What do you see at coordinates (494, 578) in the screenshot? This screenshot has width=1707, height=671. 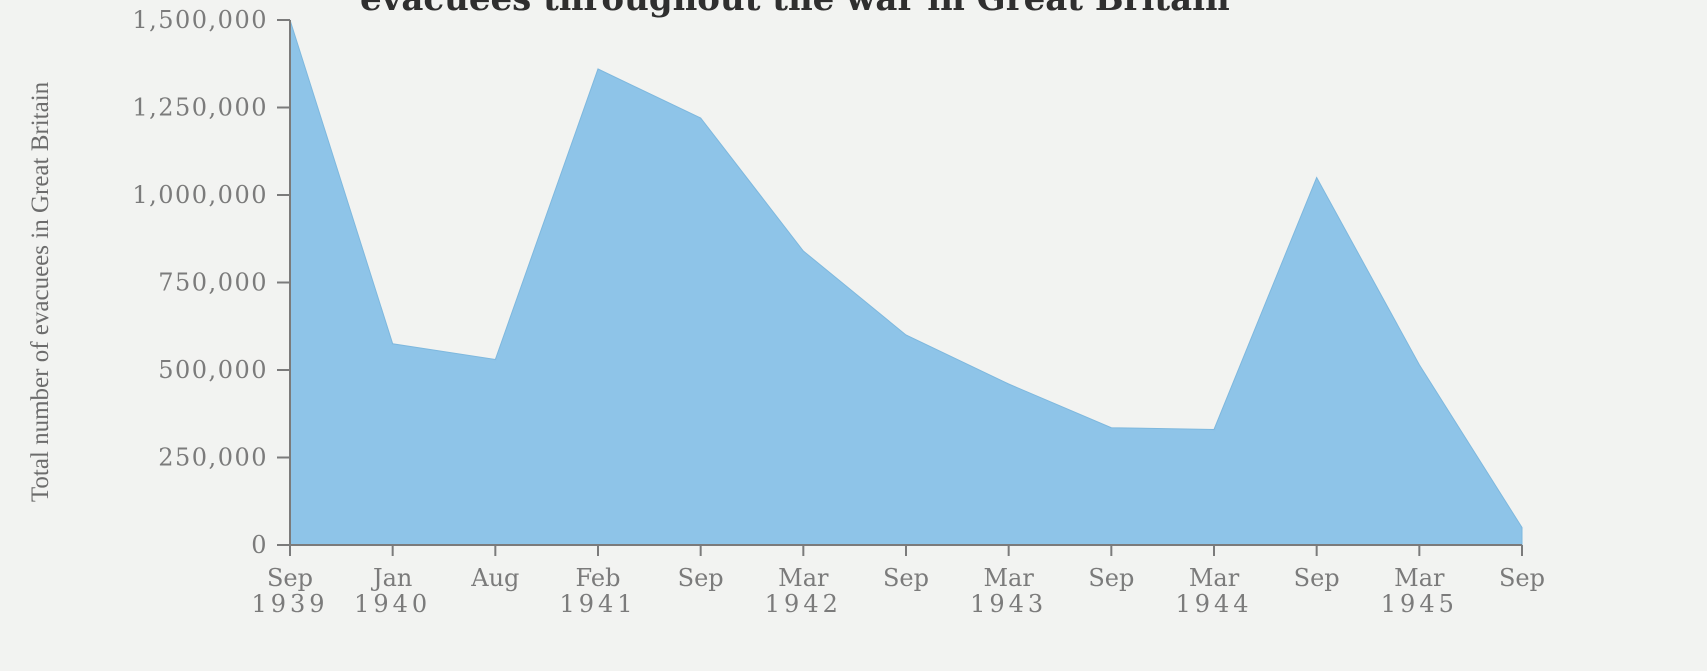 I see `x-tick-month-label: Aug` at bounding box center [494, 578].